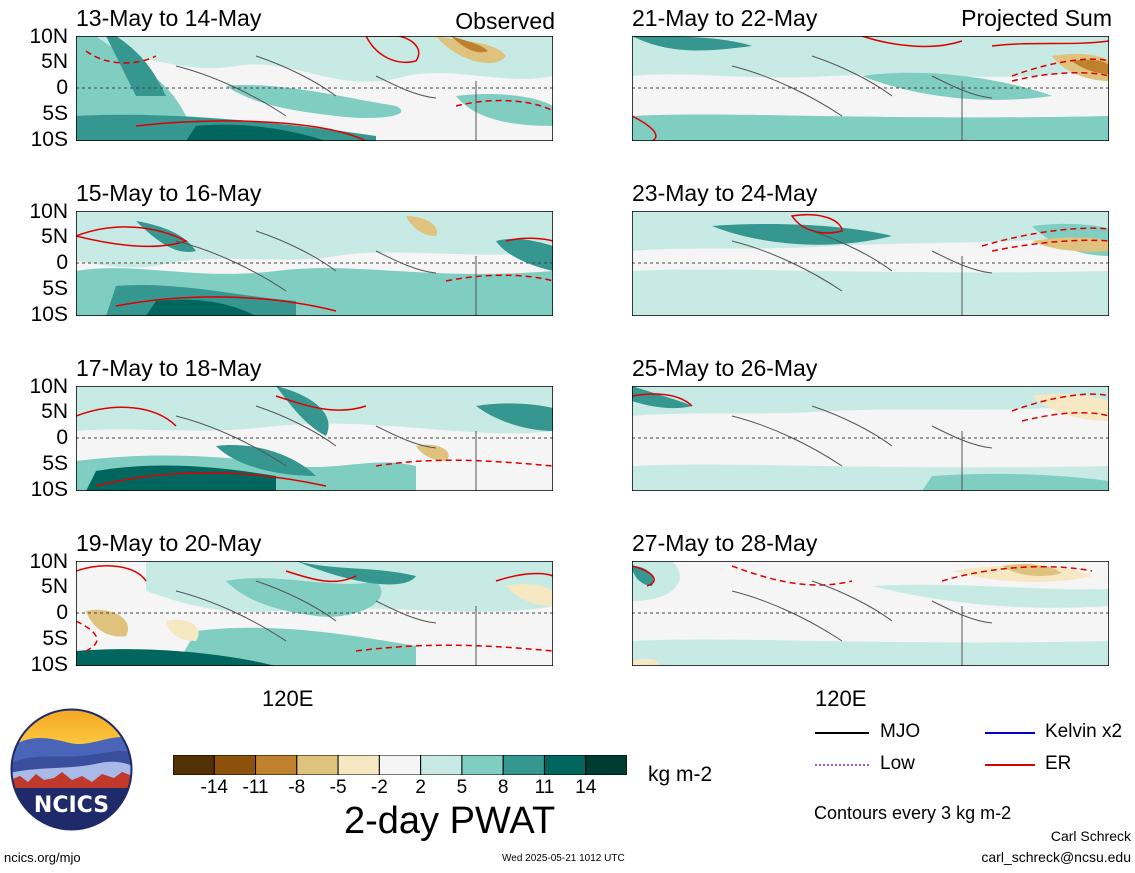 The height and width of the screenshot is (873, 1135). What do you see at coordinates (842, 733) in the screenshot?
I see `legend-line-mjo` at bounding box center [842, 733].